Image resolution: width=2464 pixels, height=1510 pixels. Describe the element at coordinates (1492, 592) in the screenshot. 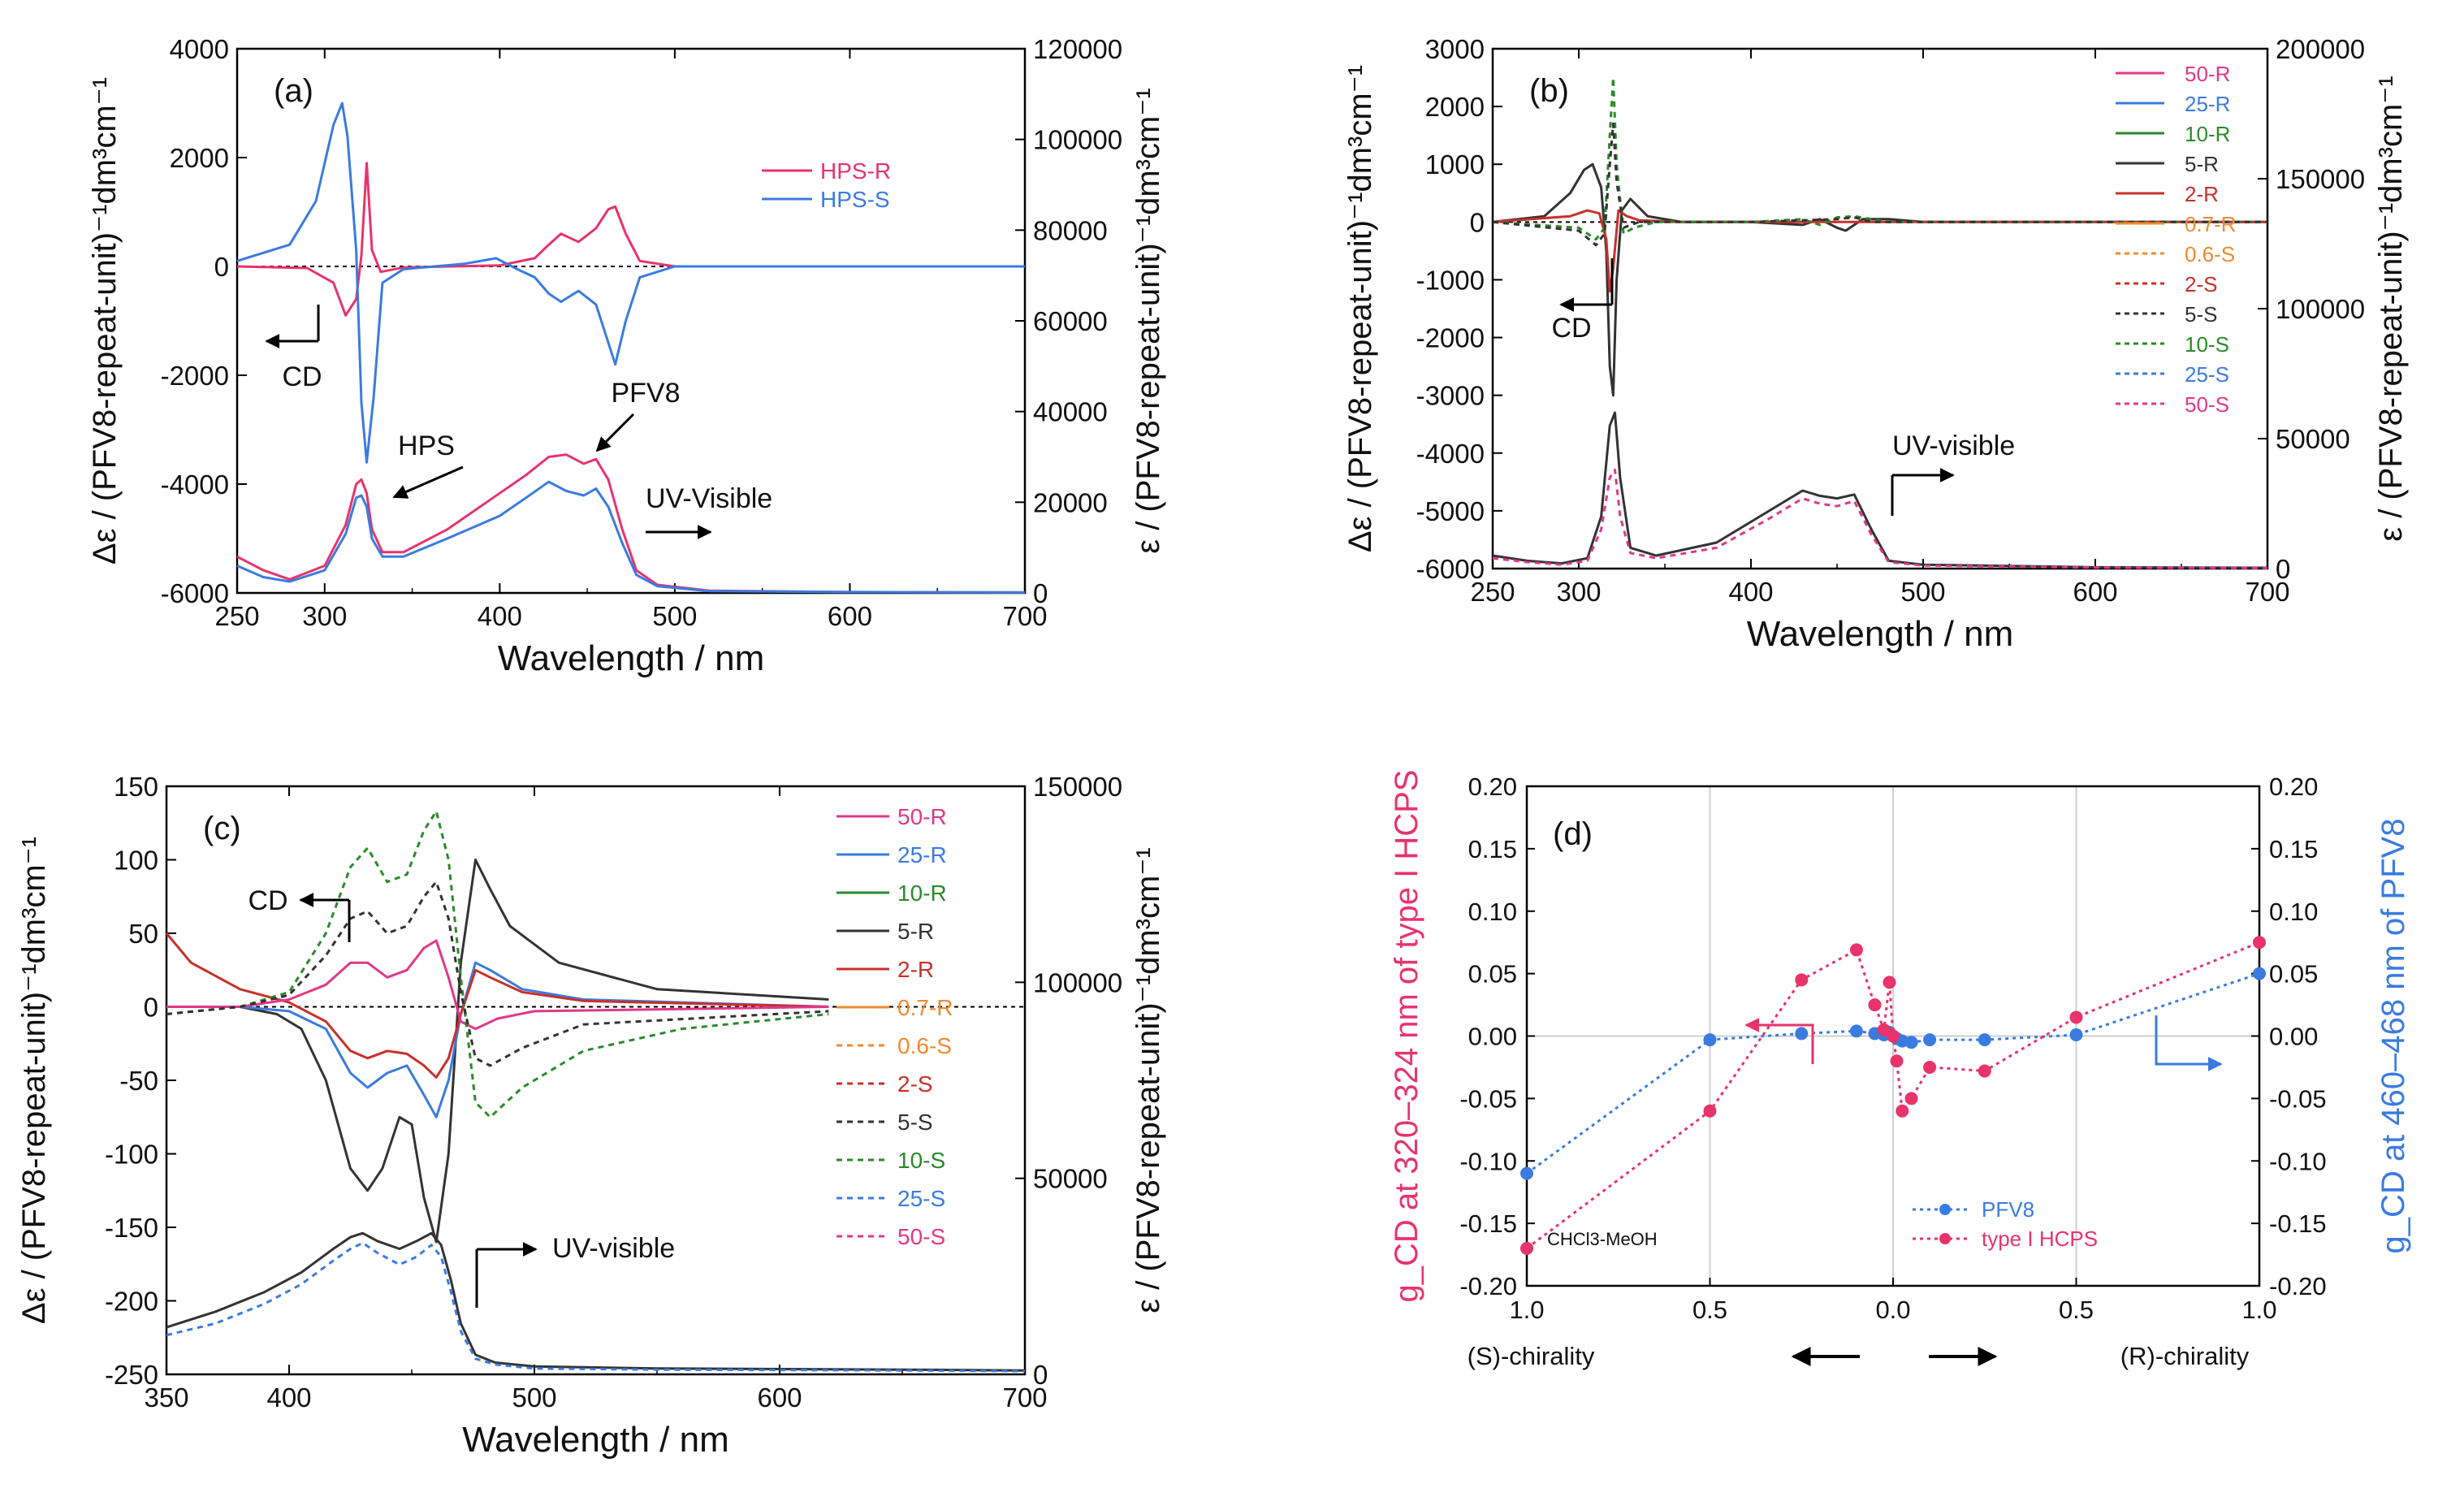

I see `panel-b-xtick-label: 250` at that location.